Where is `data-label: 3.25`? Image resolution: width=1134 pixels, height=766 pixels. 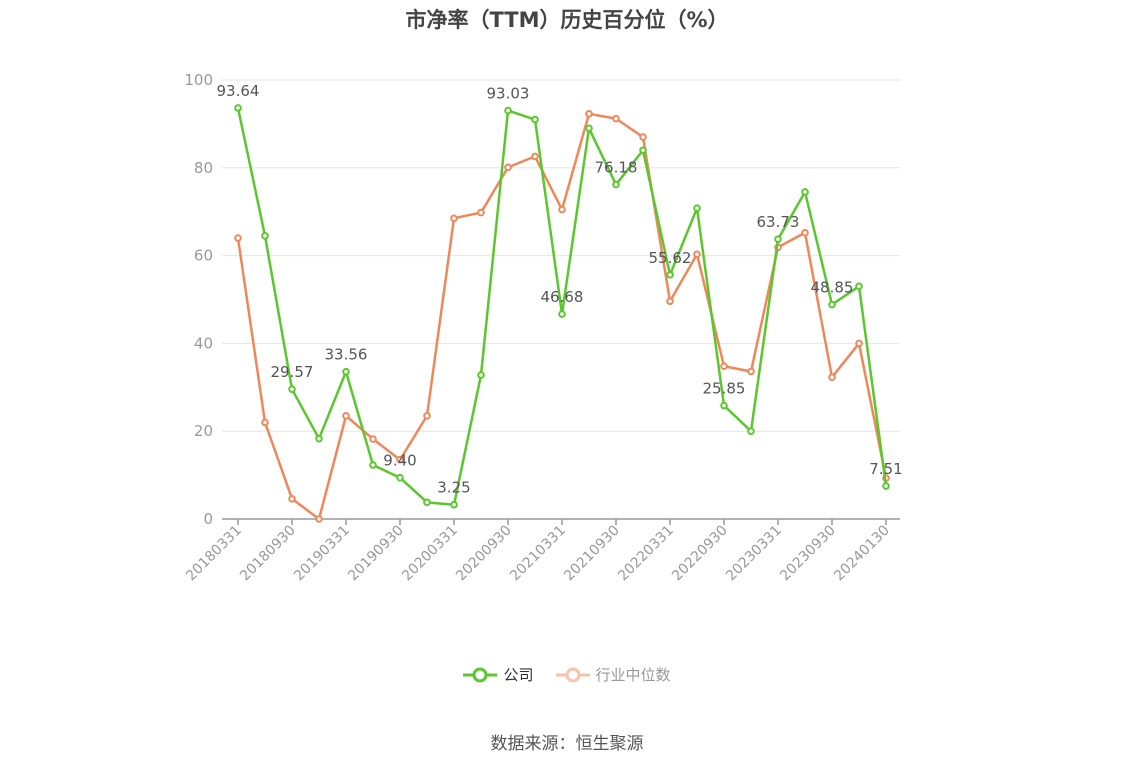 data-label: 3.25 is located at coordinates (453, 488).